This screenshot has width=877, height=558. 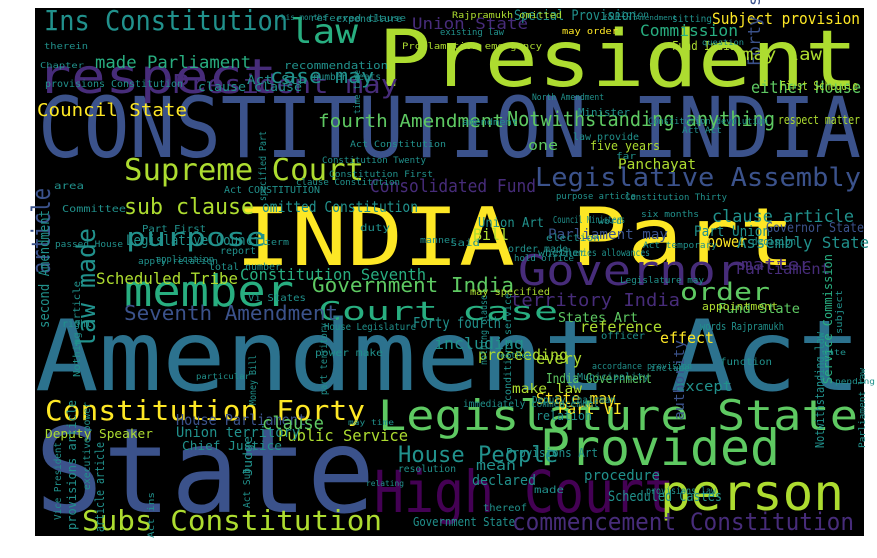 I want to click on word-constitution-thirty: Constitution Thirty, so click(x=676, y=198).